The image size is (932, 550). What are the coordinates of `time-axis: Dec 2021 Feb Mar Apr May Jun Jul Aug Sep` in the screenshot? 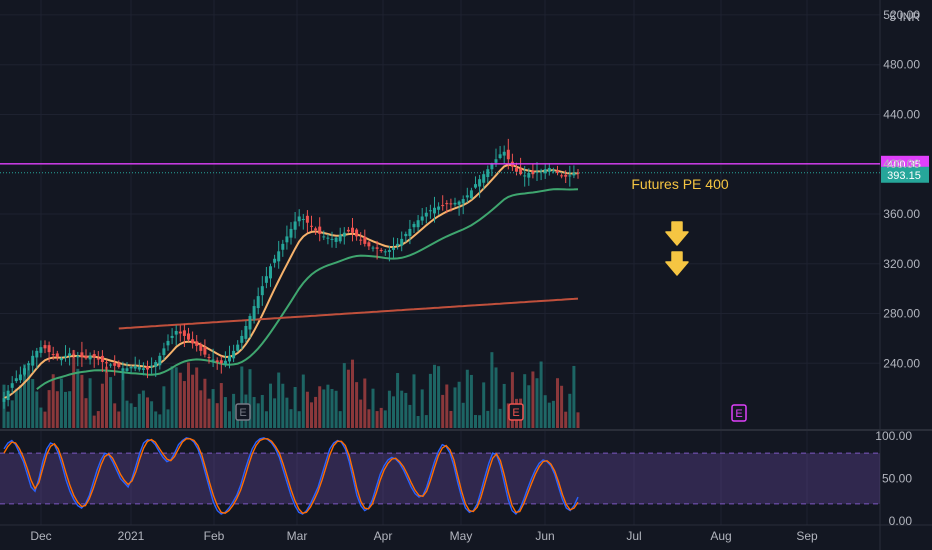 It's located at (424, 536).